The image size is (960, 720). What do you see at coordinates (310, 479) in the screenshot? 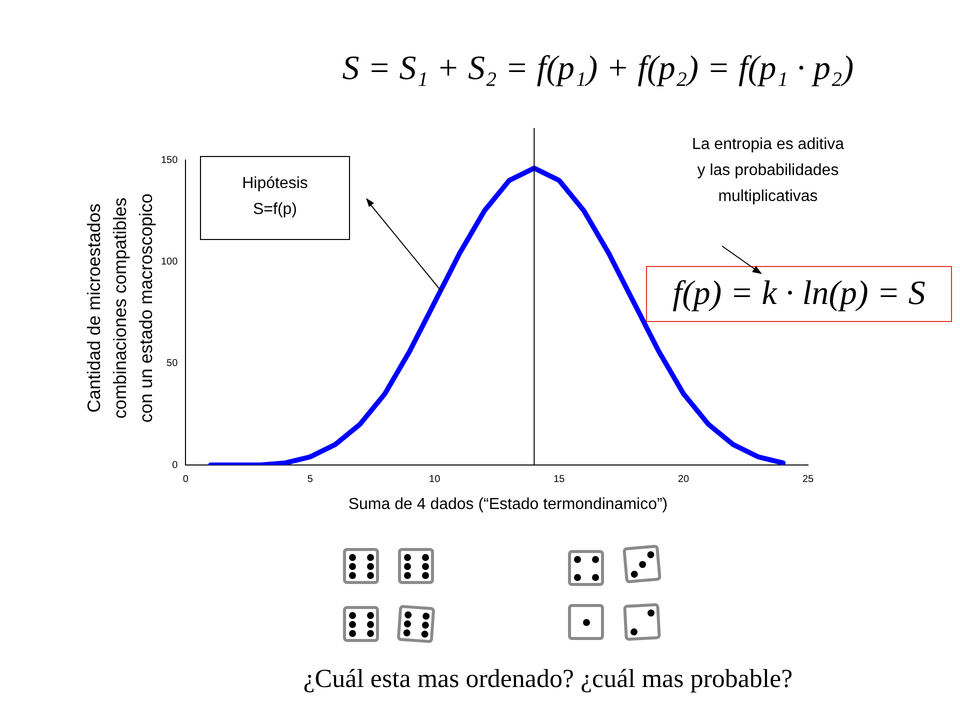
I see `x-tick-label: 5` at bounding box center [310, 479].